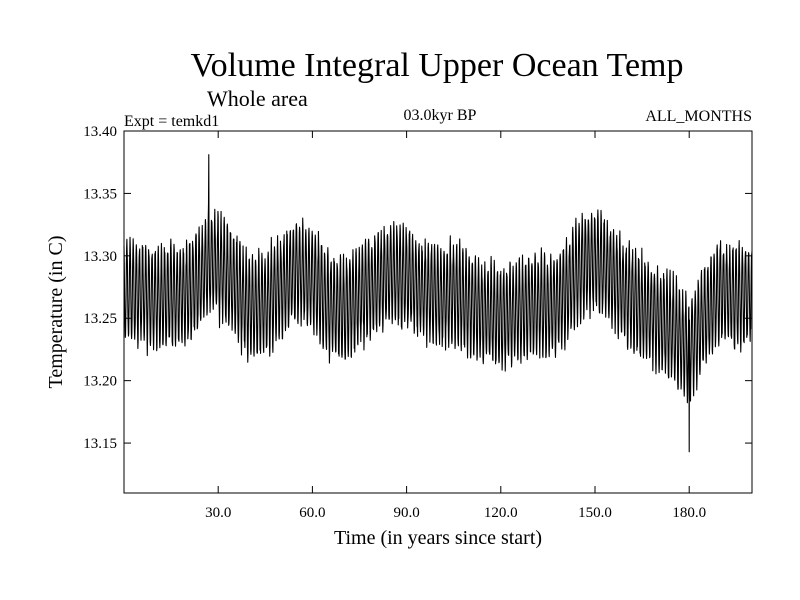 This screenshot has width=800, height=600. Describe the element at coordinates (100, 132) in the screenshot. I see `y-tick-label: 13.40` at that location.